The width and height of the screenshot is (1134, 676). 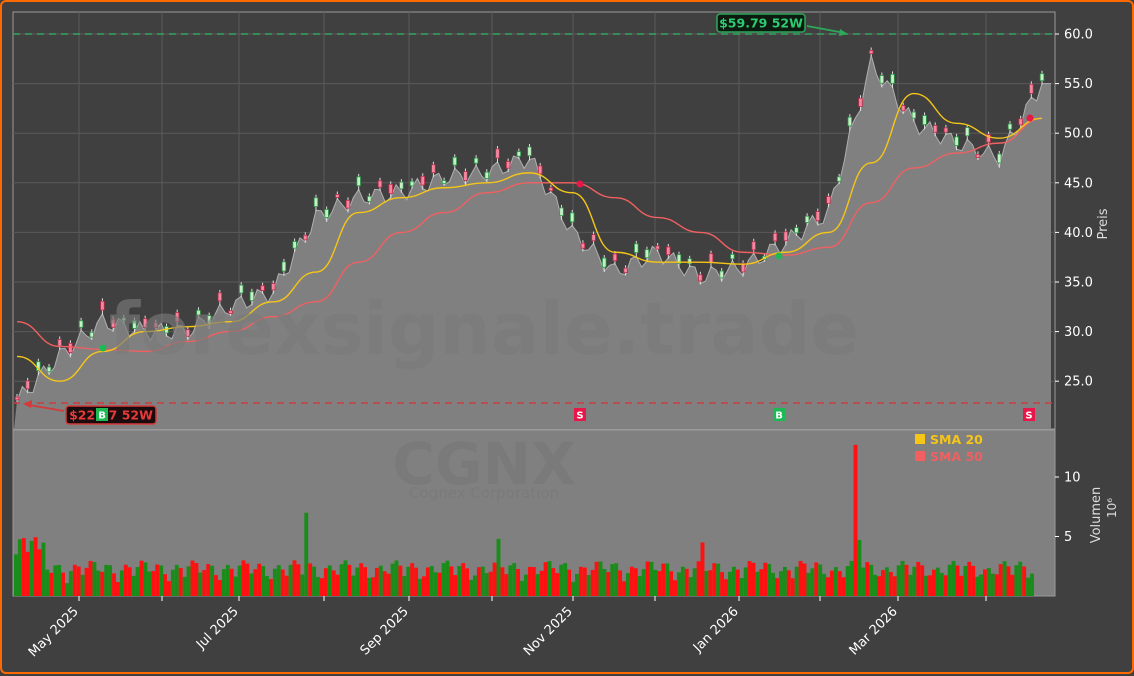 What do you see at coordinates (761, 23) in the screenshot?
I see `52w-high-label: $59.79 52W` at bounding box center [761, 23].